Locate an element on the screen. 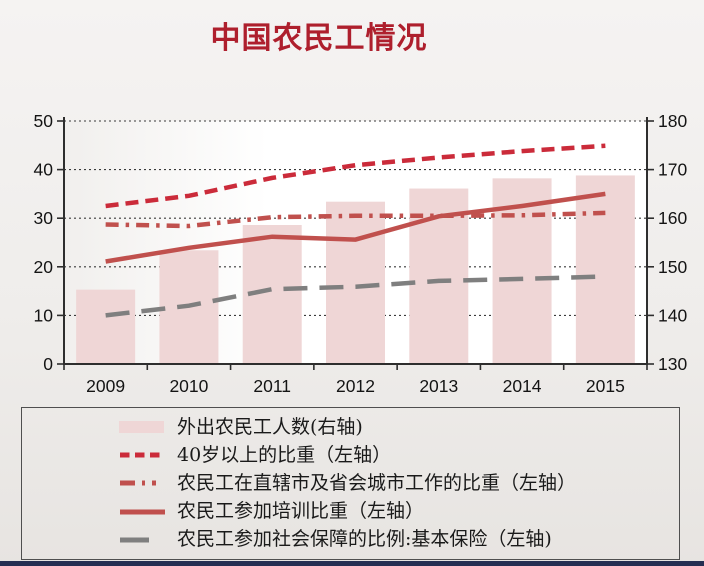 This screenshot has width=704, height=566. legend-item-social-insurance-share: 农民工参加社会保障的比例:基本保险（左轴) is located at coordinates (394, 539).